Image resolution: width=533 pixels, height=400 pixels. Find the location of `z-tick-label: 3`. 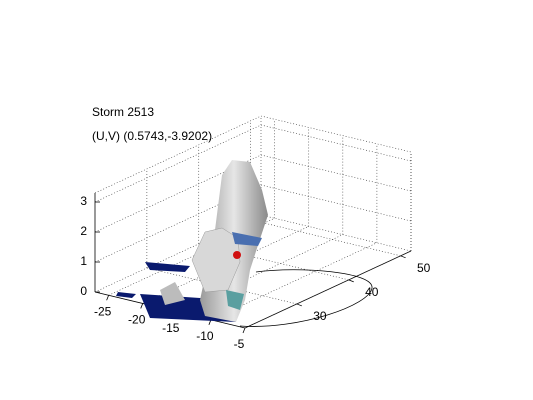

z-tick-label: 3 is located at coordinates (83, 201).